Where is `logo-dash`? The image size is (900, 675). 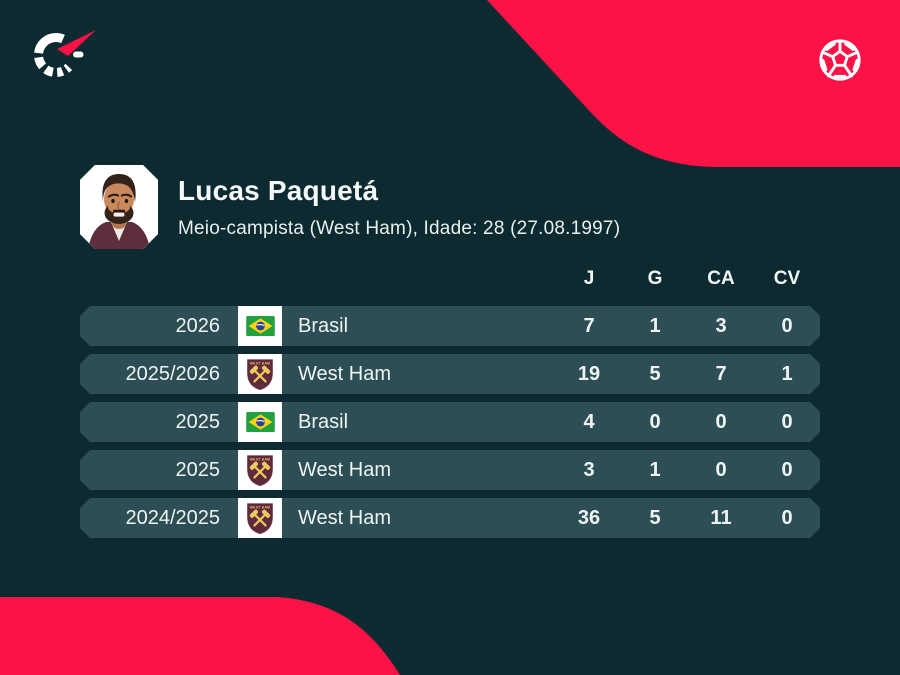
logo-dash is located at coordinates (78, 54).